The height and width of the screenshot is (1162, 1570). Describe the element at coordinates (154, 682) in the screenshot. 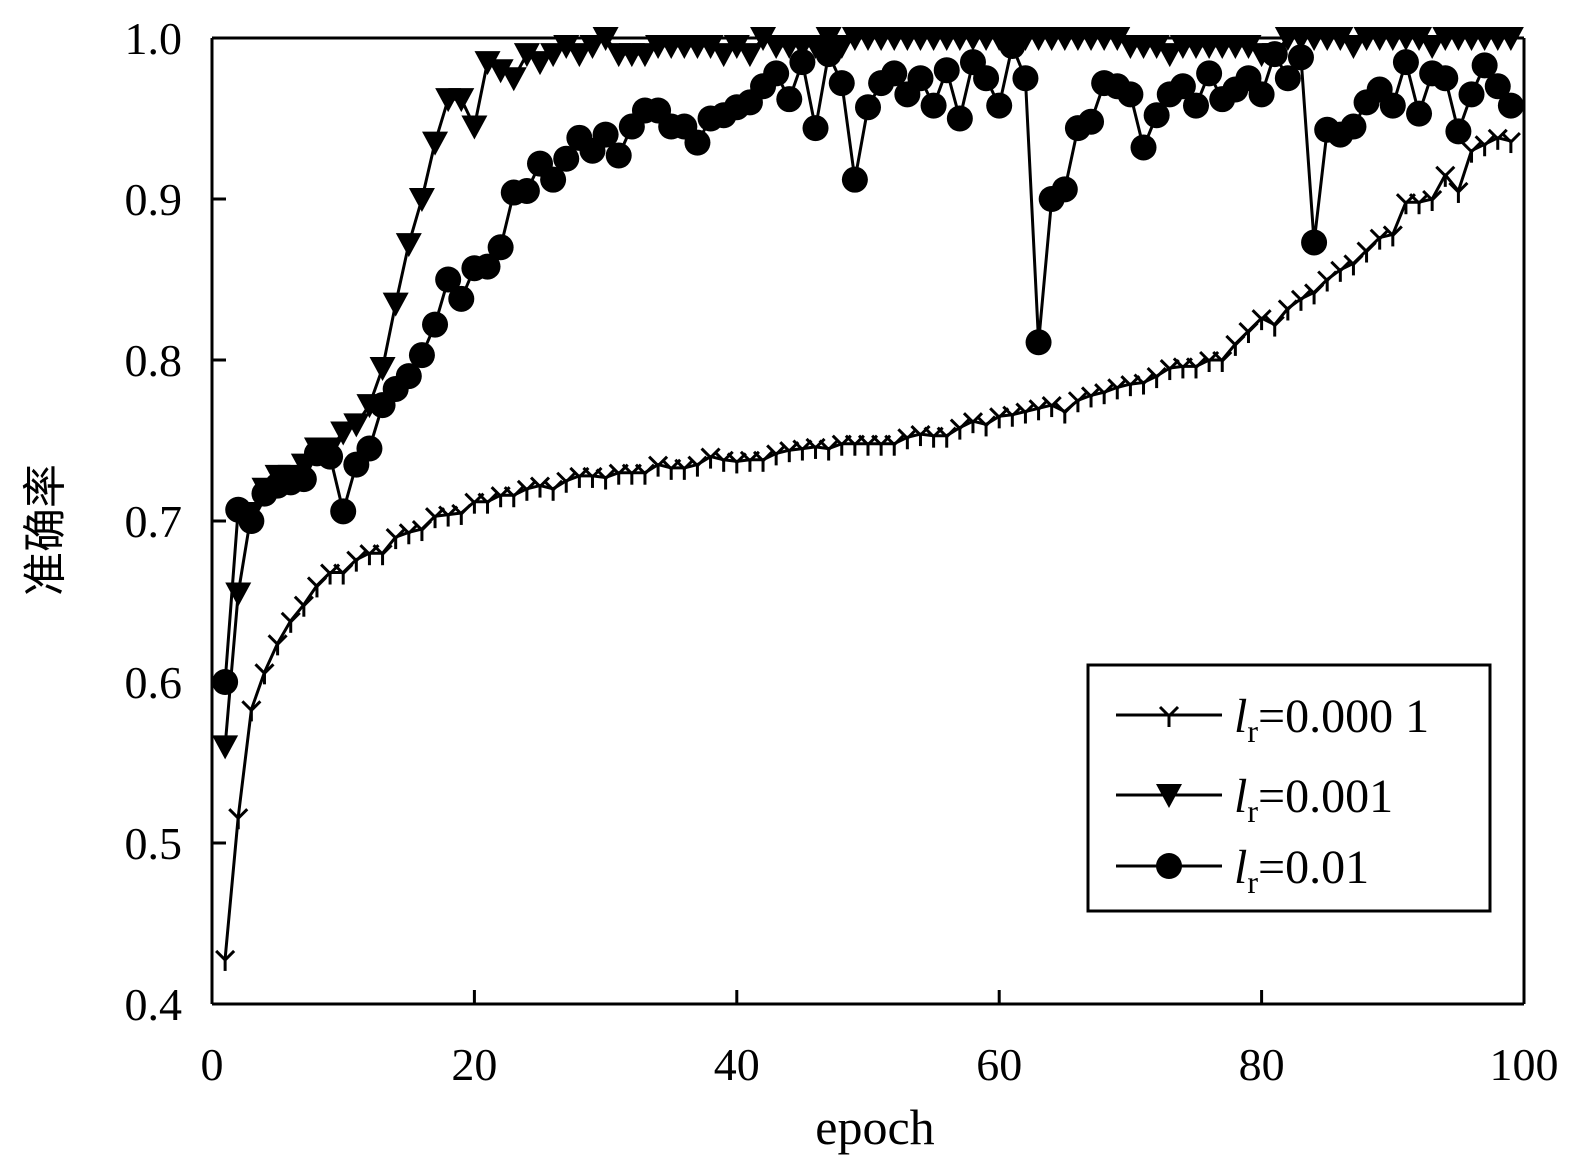

I see `y-tick-label: 0.6` at that location.